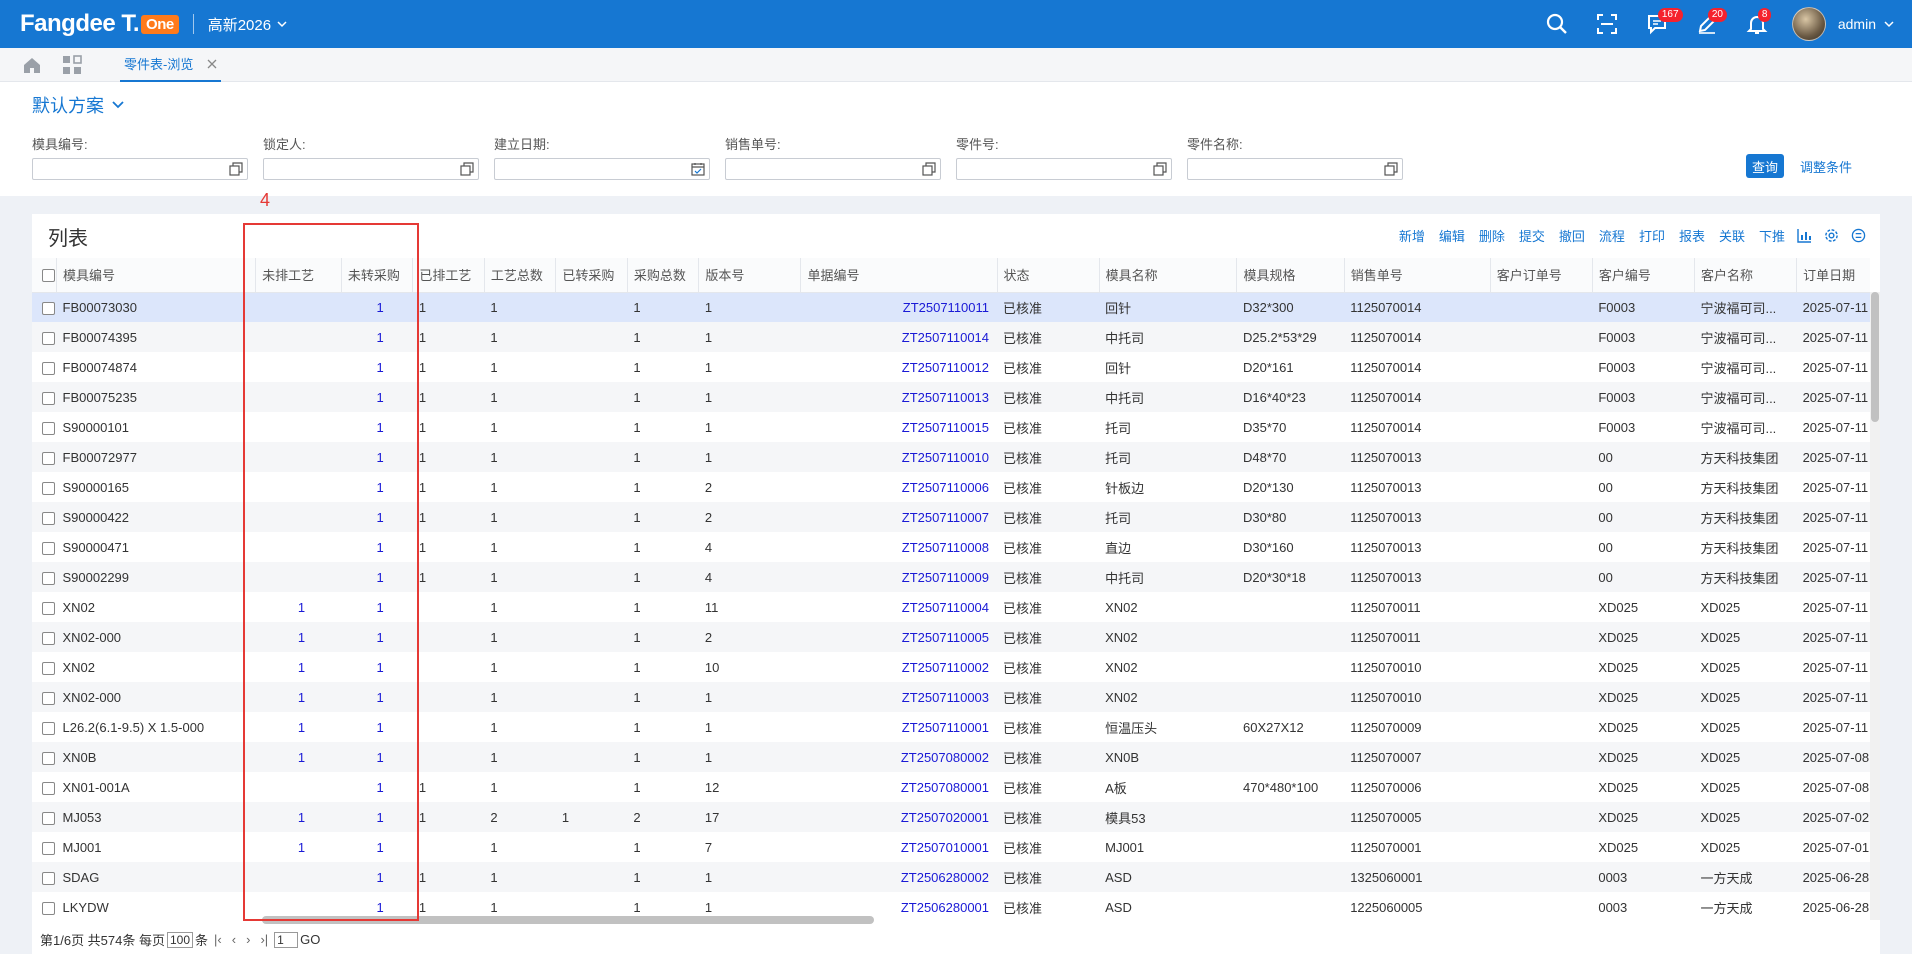 The width and height of the screenshot is (1912, 954). Describe the element at coordinates (1875, 606) in the screenshot. I see `vertical-scrollbar` at that location.